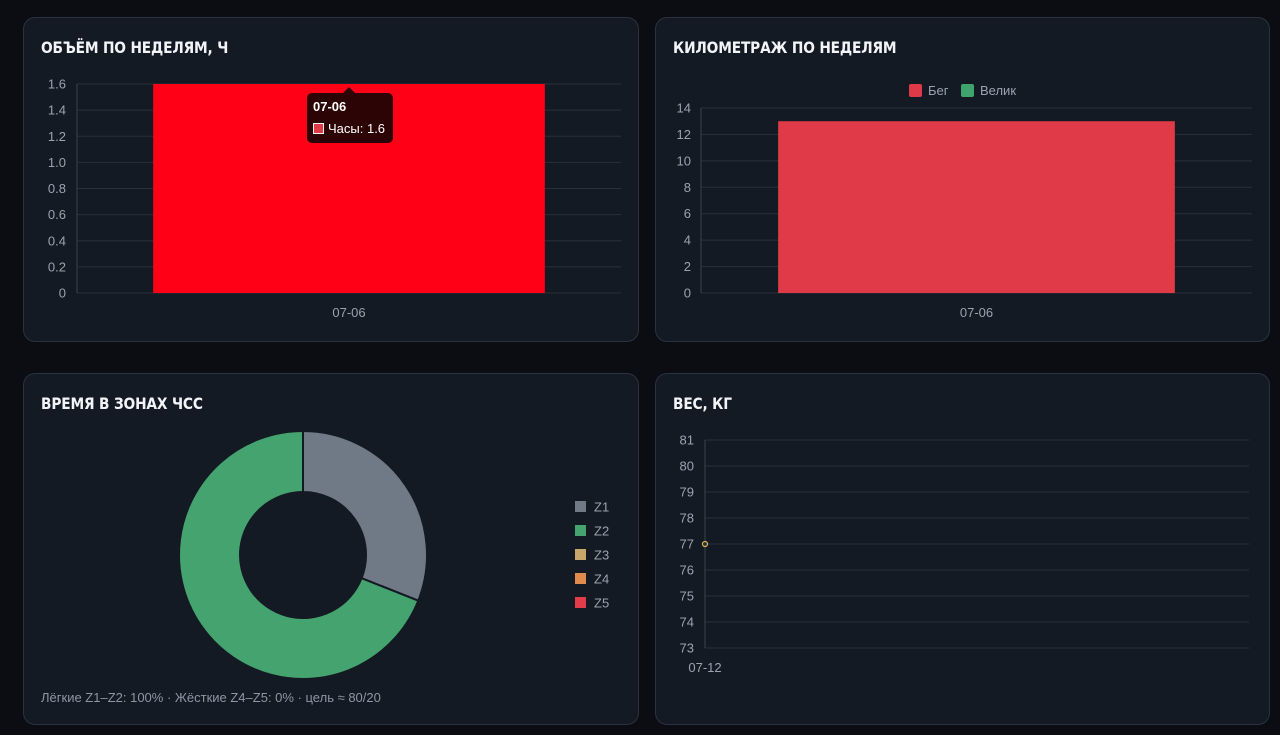  Describe the element at coordinates (57, 188) in the screenshot. I see `volume-y-tick-label: 0.8` at that location.